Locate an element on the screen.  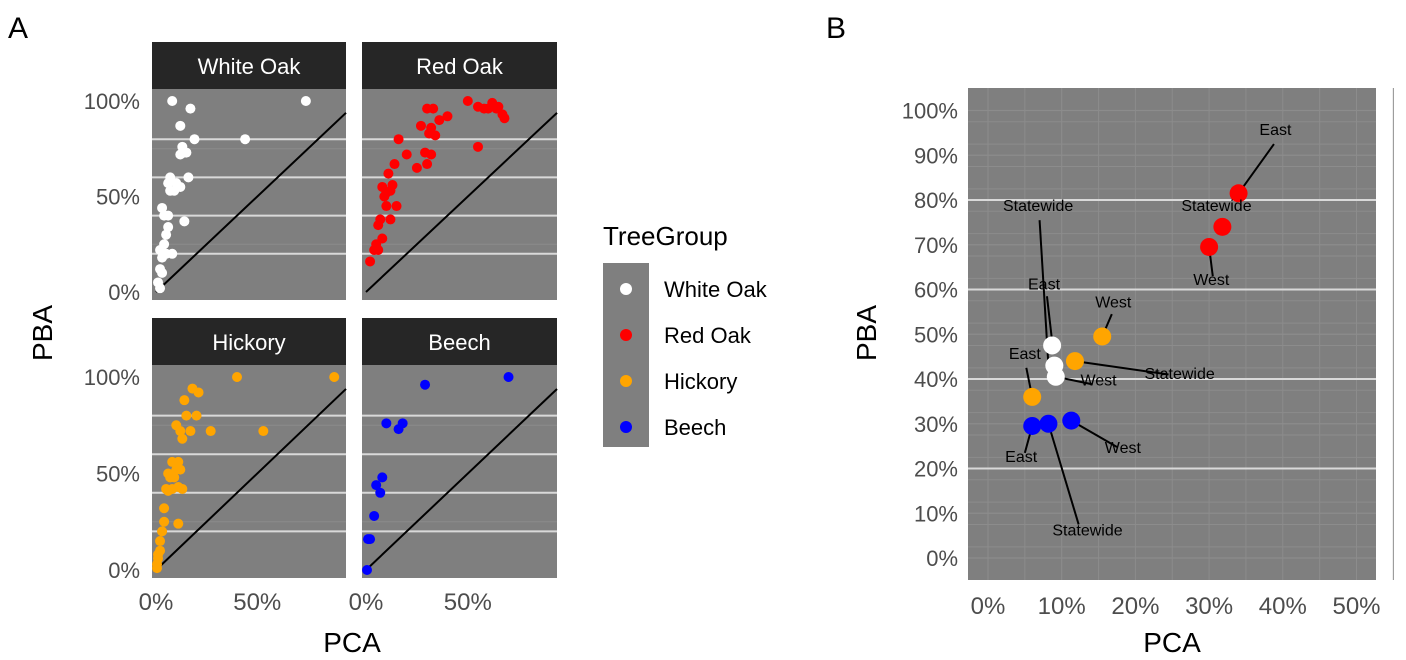
legend-item: White Oak is located at coordinates (694, 289).